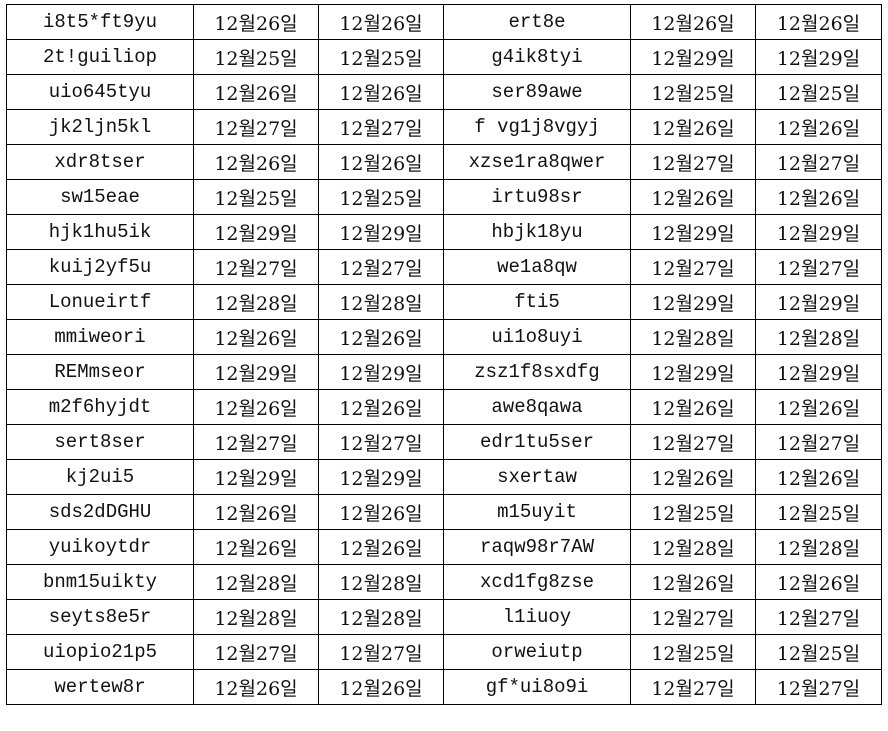 Image resolution: width=888 pixels, height=731 pixels. I want to click on code-cell: orweiutp, so click(537, 652).